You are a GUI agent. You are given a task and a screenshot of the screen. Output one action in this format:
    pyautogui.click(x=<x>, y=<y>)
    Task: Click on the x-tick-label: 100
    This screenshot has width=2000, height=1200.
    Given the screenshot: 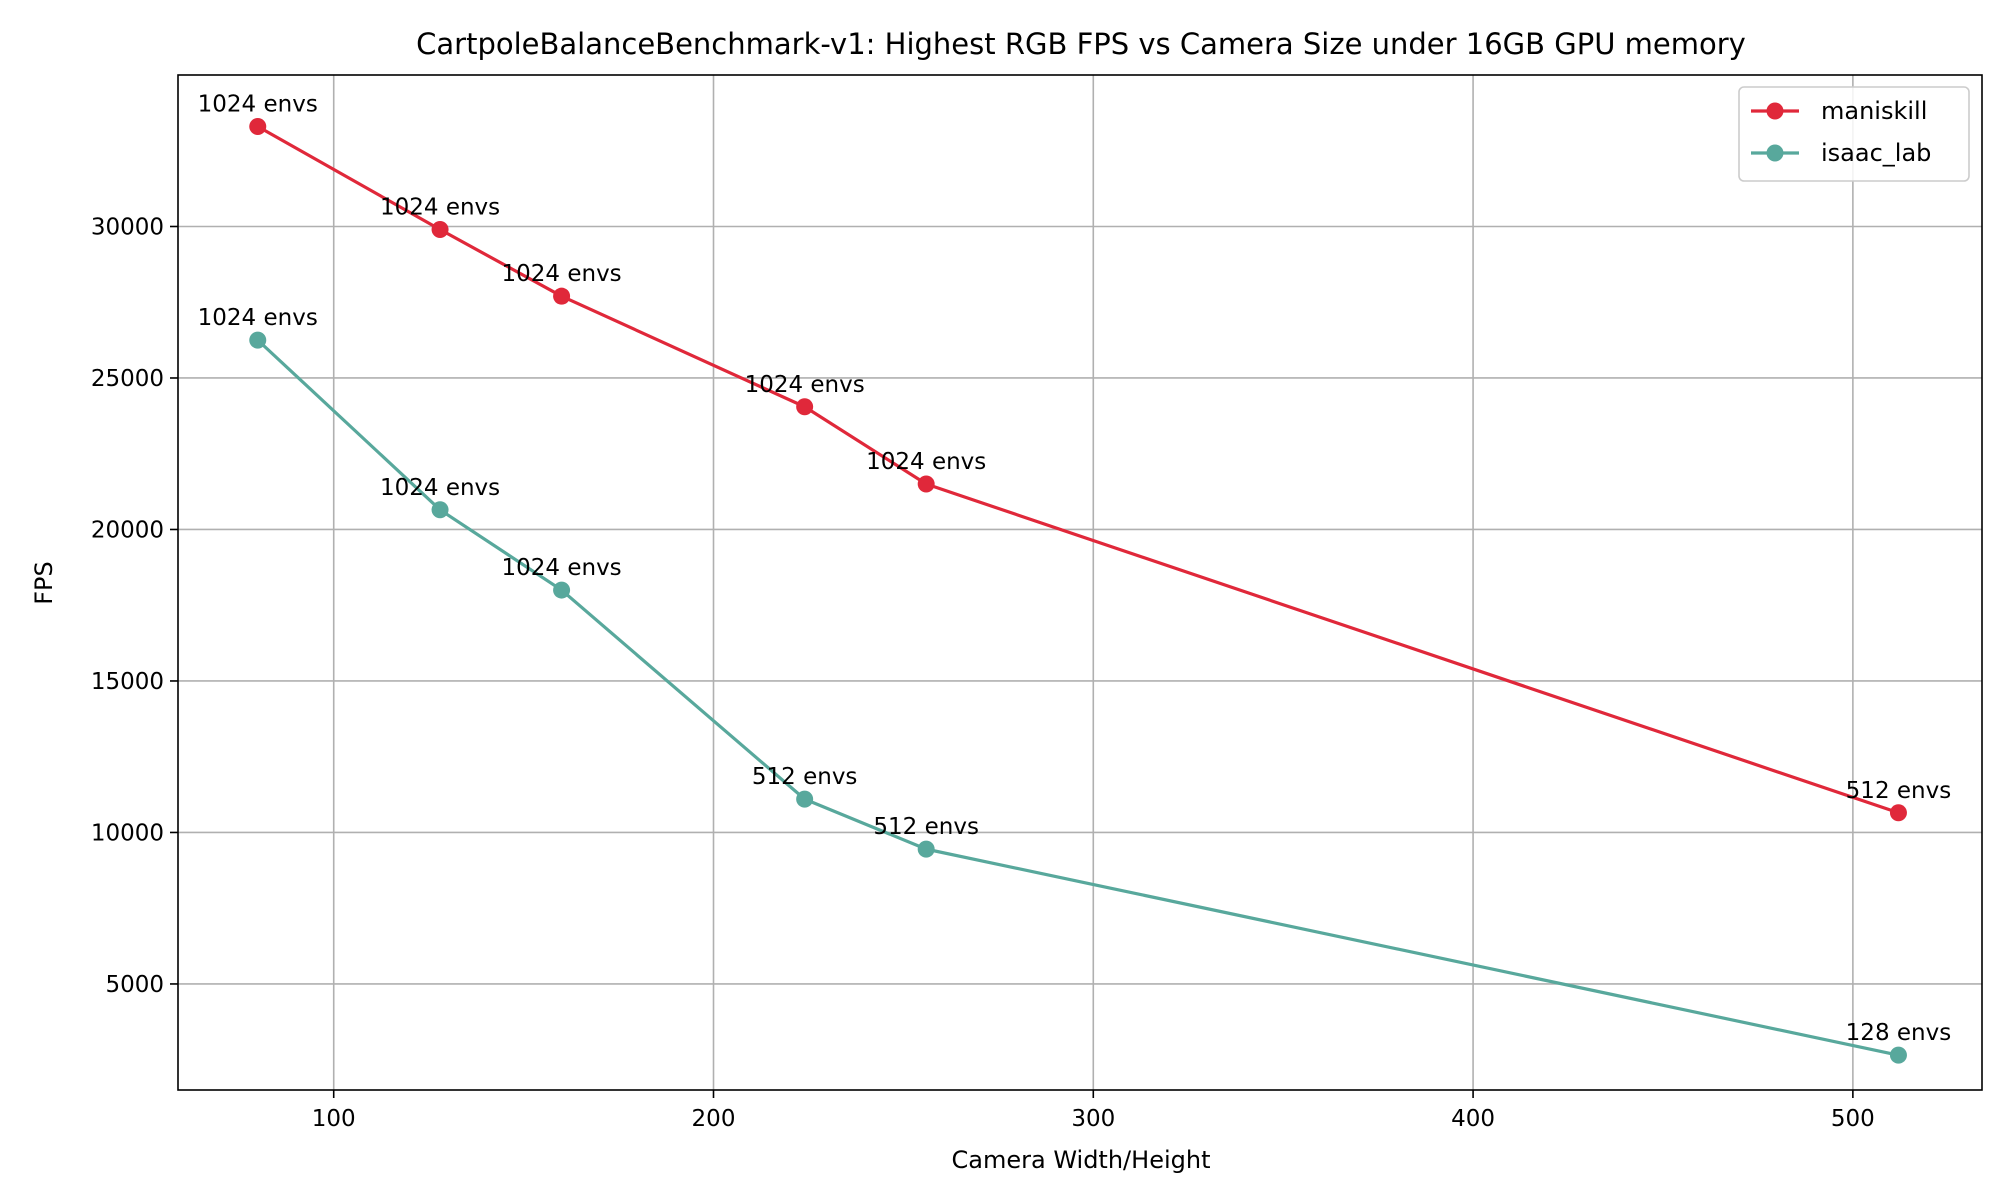 What is the action you would take?
    pyautogui.click(x=334, y=1119)
    